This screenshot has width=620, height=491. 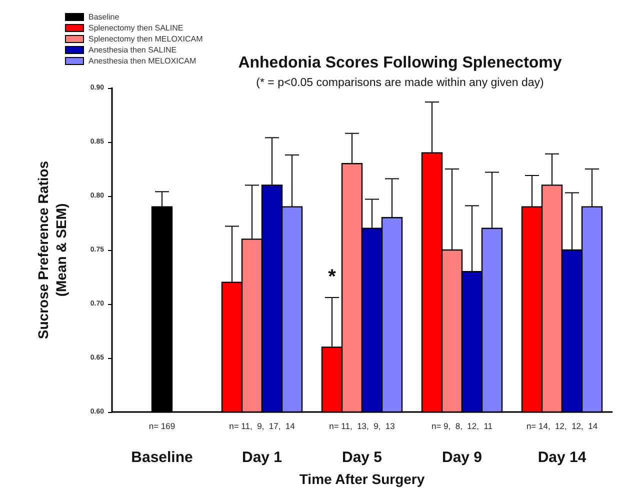 What do you see at coordinates (562, 457) in the screenshot?
I see `x-tick-label: Day 14` at bounding box center [562, 457].